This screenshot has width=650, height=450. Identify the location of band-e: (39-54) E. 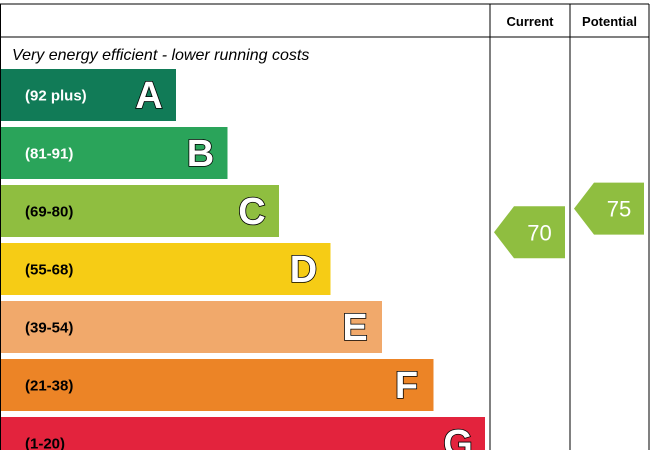
(191, 327).